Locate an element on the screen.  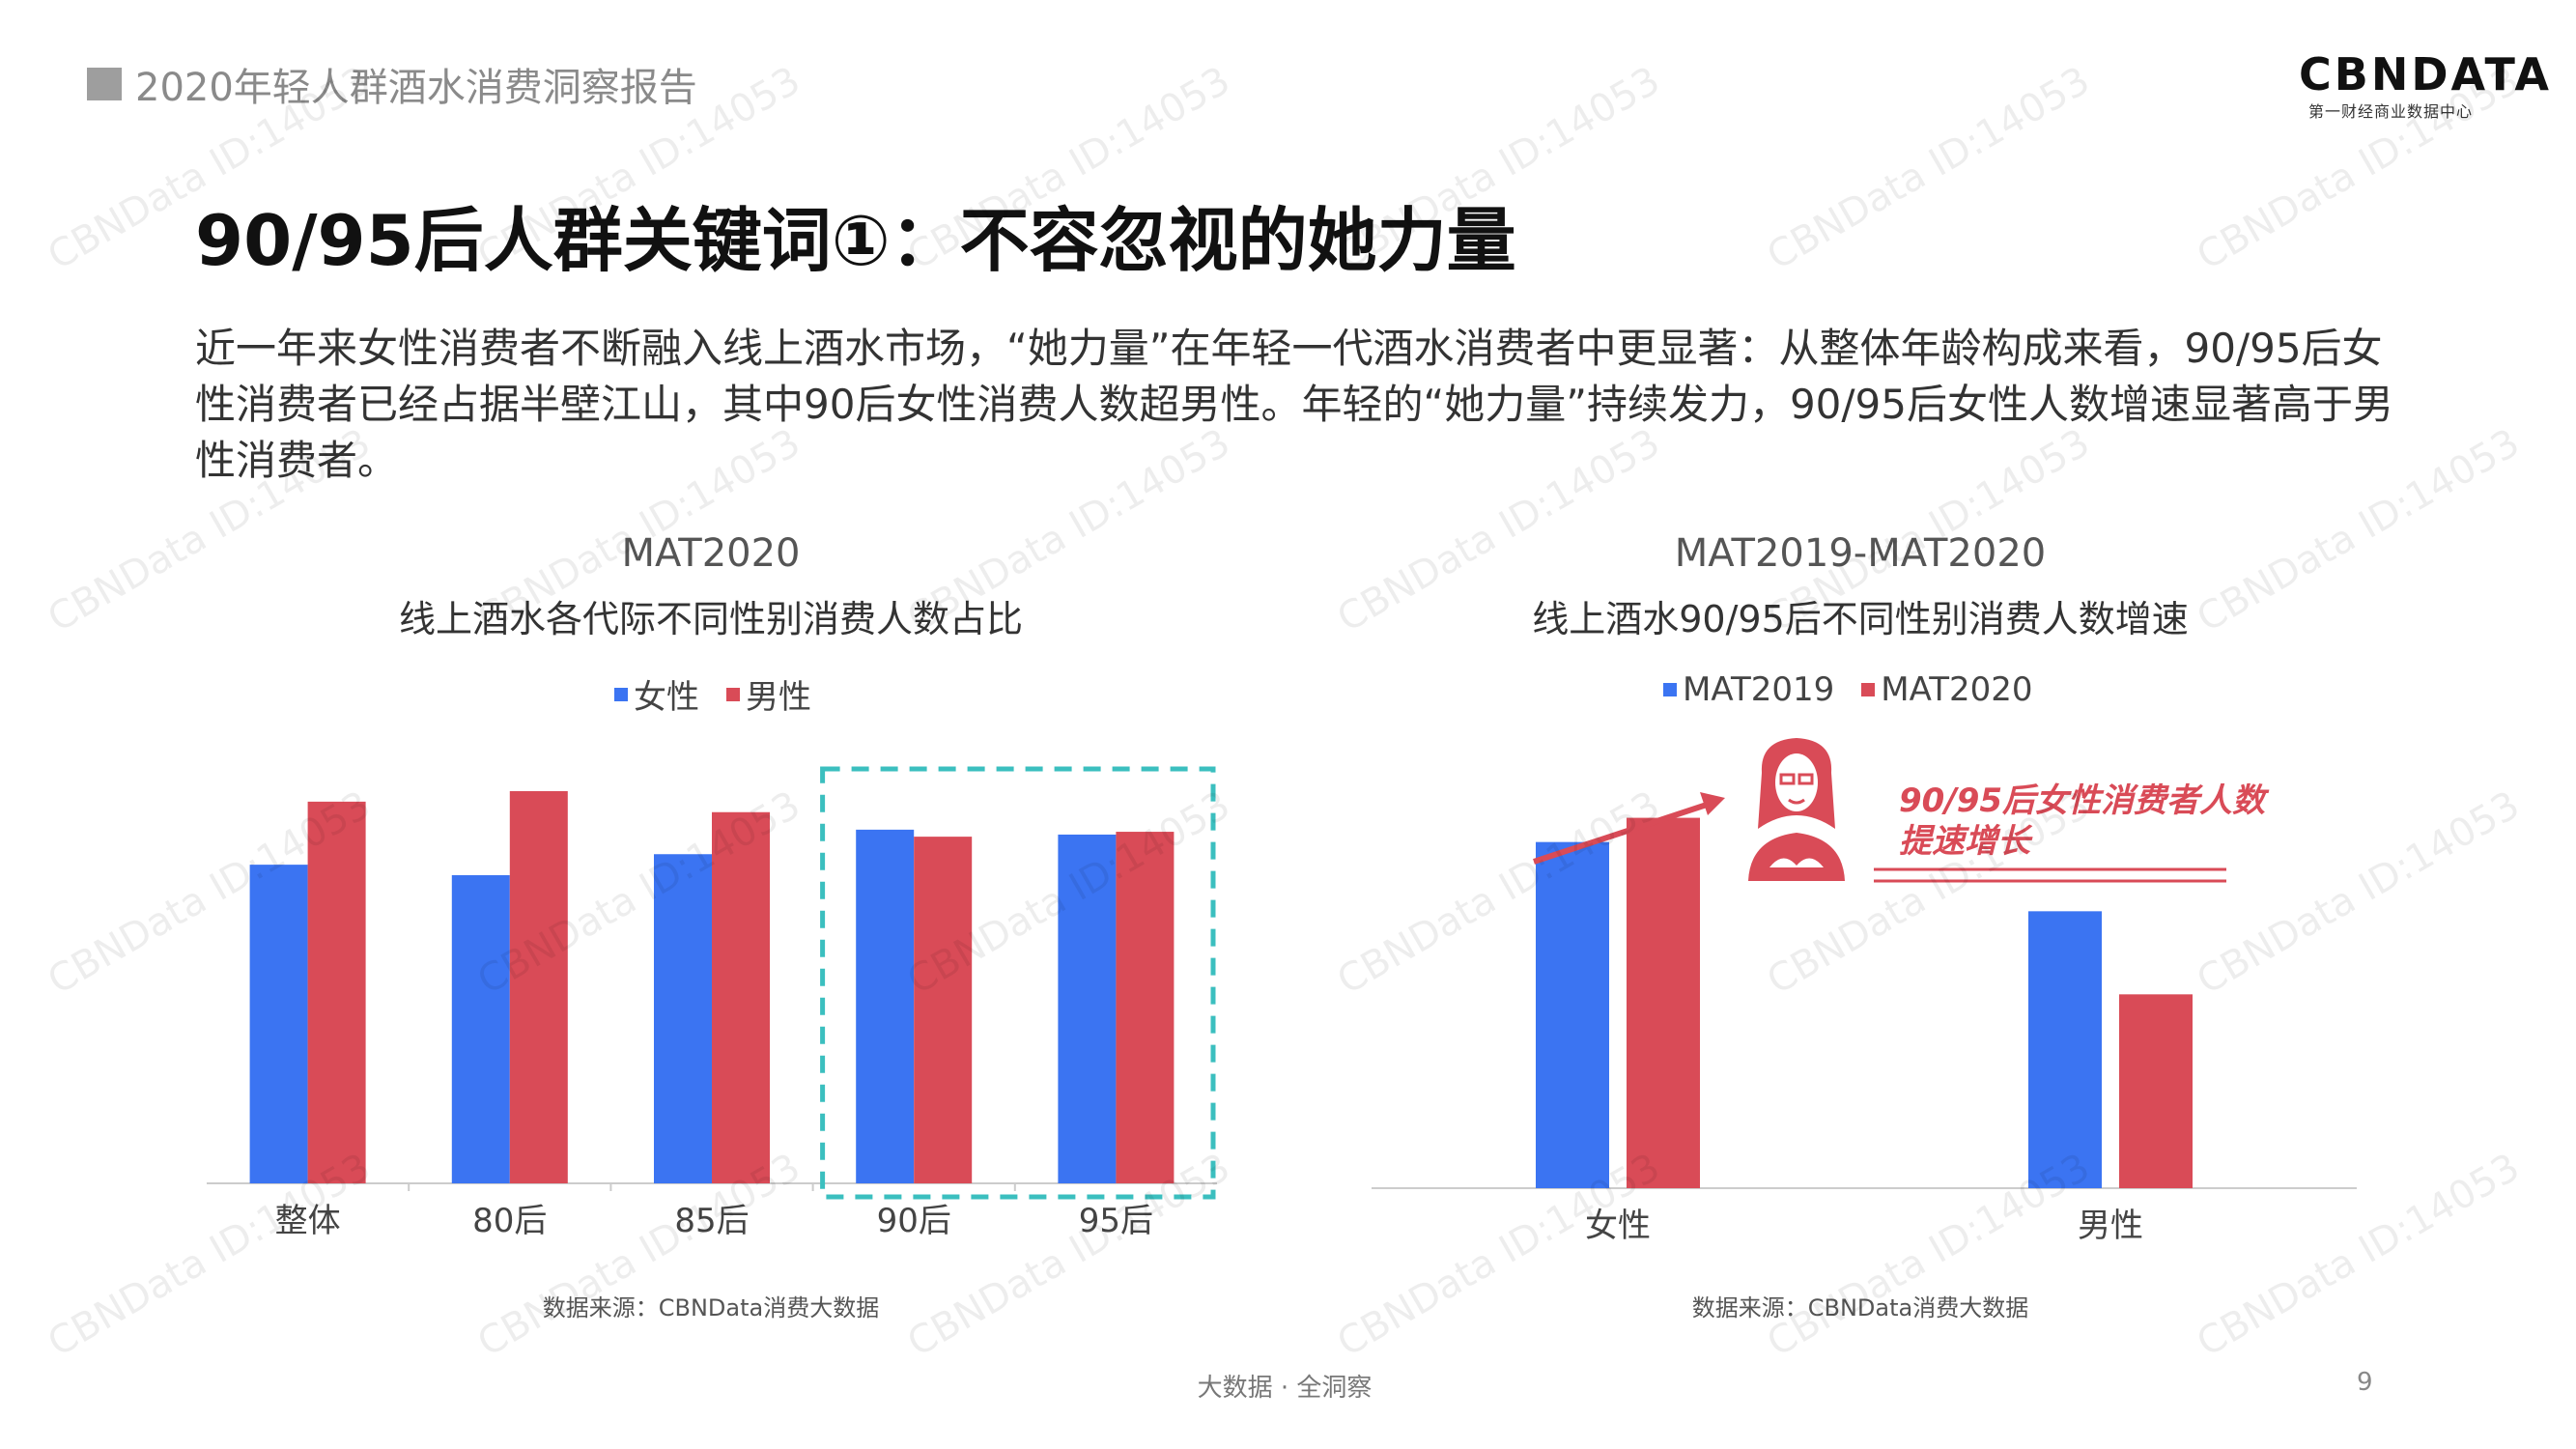
report-title: 2020年轻人群酒水消费洞察报告 is located at coordinates (416, 88).